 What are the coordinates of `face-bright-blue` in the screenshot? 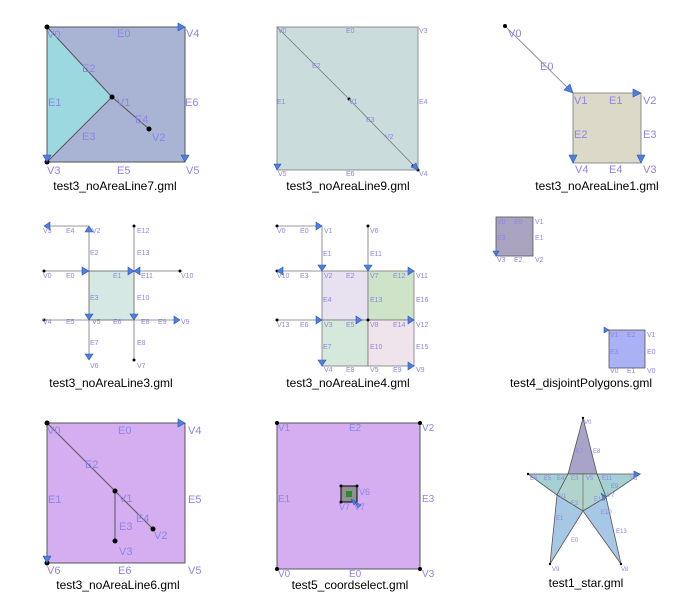 It's located at (627, 349).